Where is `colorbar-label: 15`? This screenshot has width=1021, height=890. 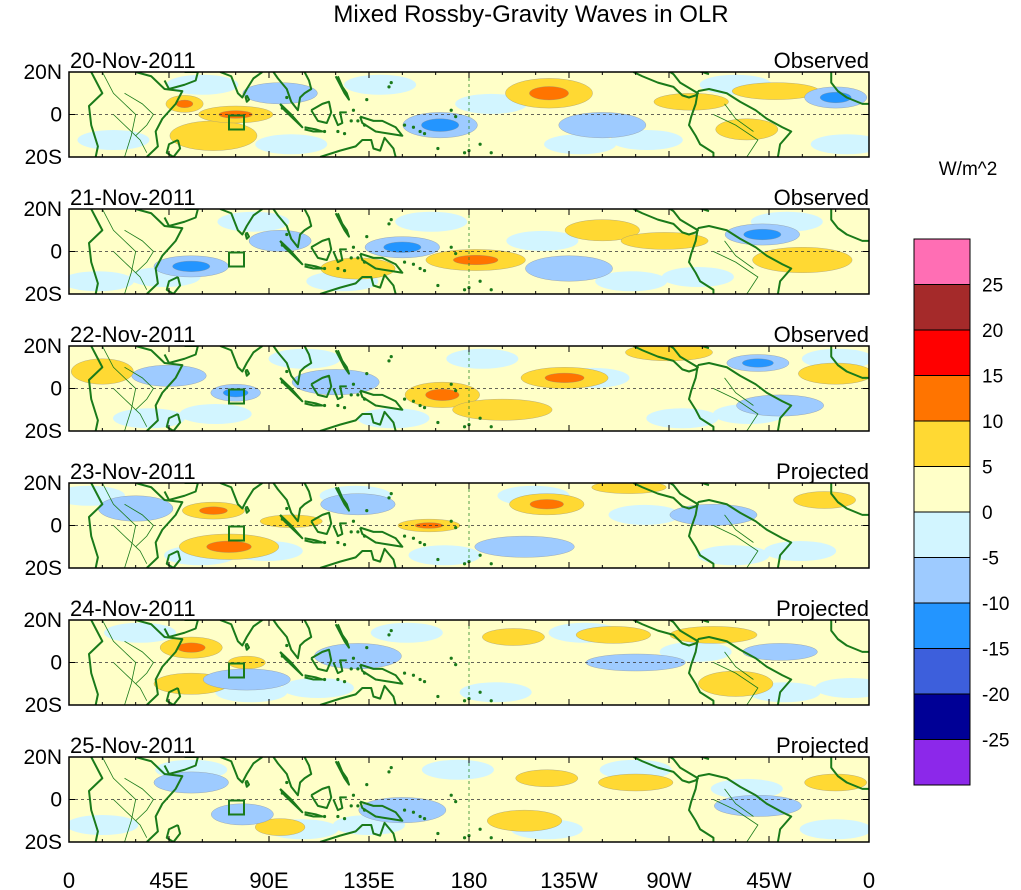 colorbar-label: 15 is located at coordinates (992, 377).